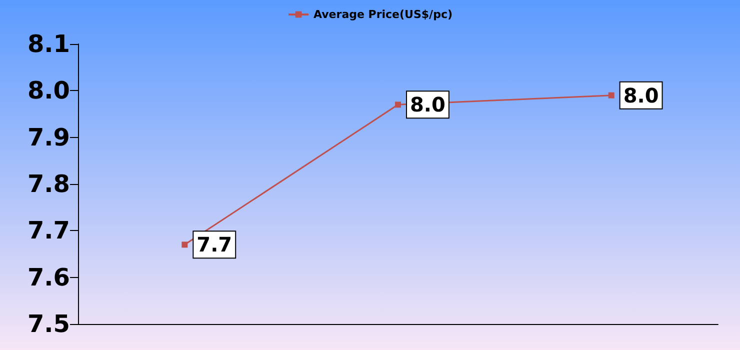 The height and width of the screenshot is (350, 740). I want to click on text: 7.8, so click(48, 184).